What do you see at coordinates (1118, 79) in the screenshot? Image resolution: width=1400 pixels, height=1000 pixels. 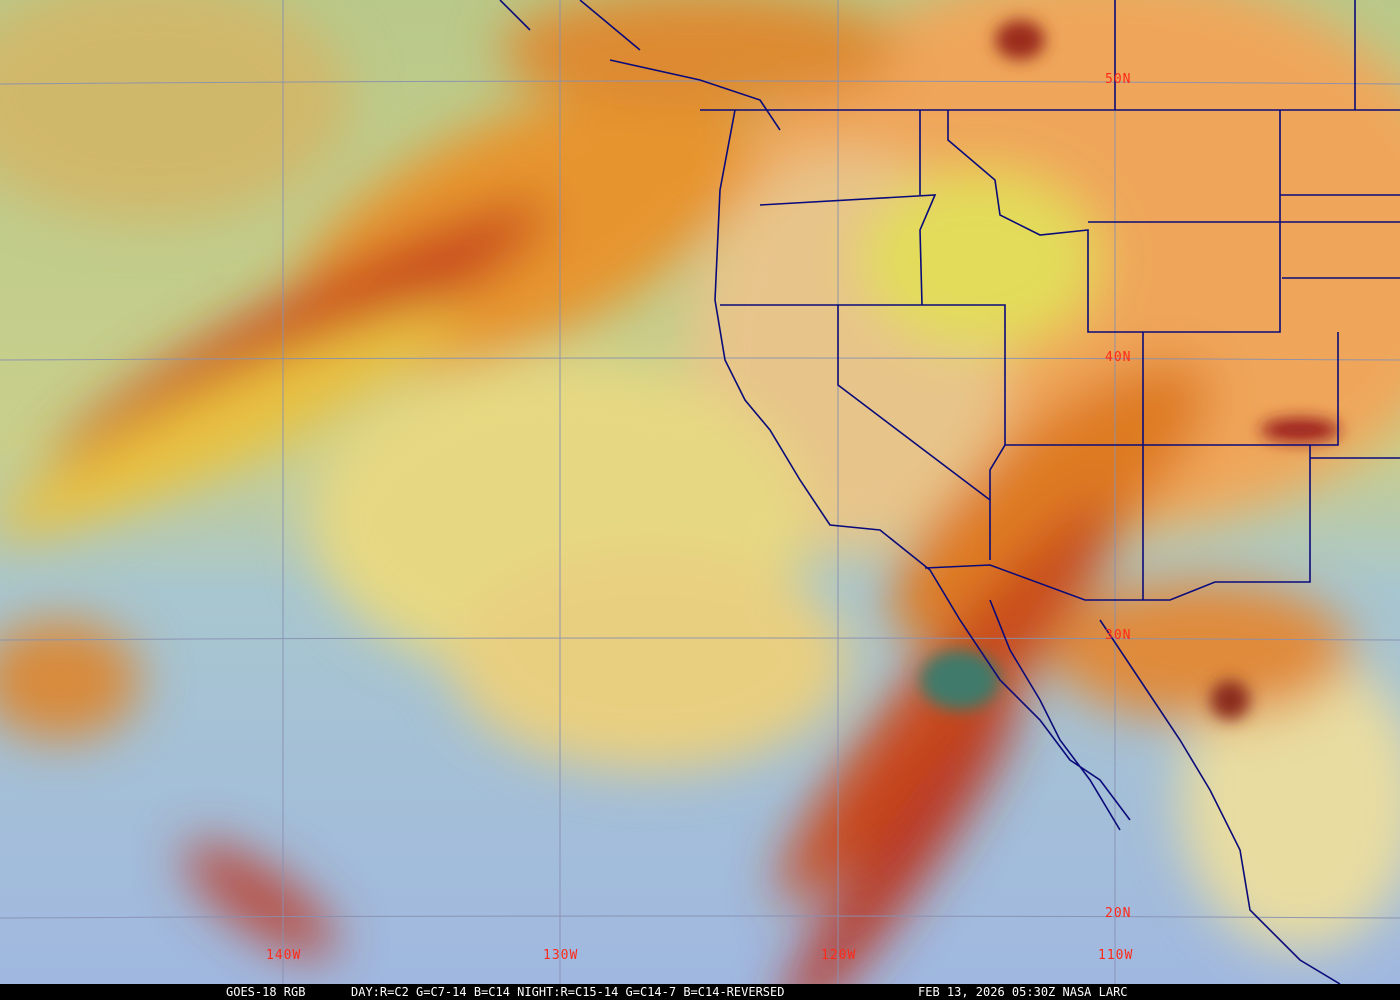 I see `lat-label-50n: 50N` at bounding box center [1118, 79].